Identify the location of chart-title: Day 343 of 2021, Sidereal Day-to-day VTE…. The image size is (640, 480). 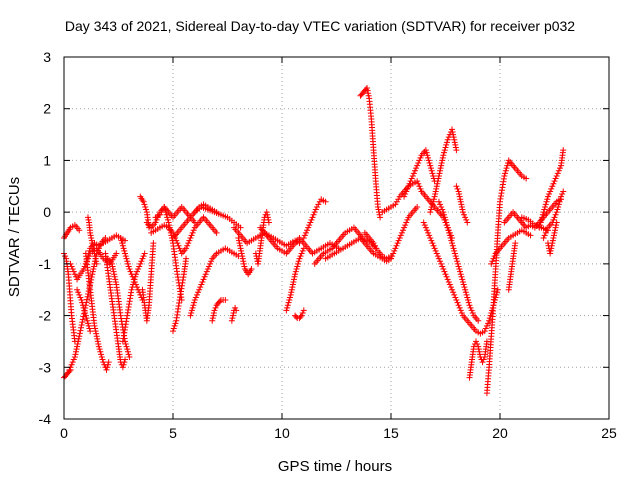
(320, 26).